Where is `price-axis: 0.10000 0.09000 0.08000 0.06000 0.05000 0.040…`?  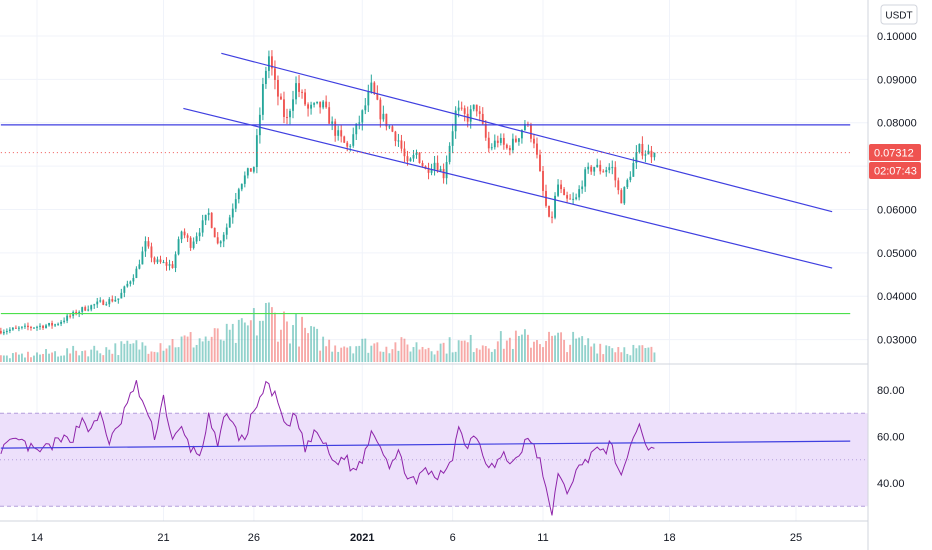 price-axis: 0.10000 0.09000 0.08000 0.06000 0.05000 0.040… is located at coordinates (897, 189).